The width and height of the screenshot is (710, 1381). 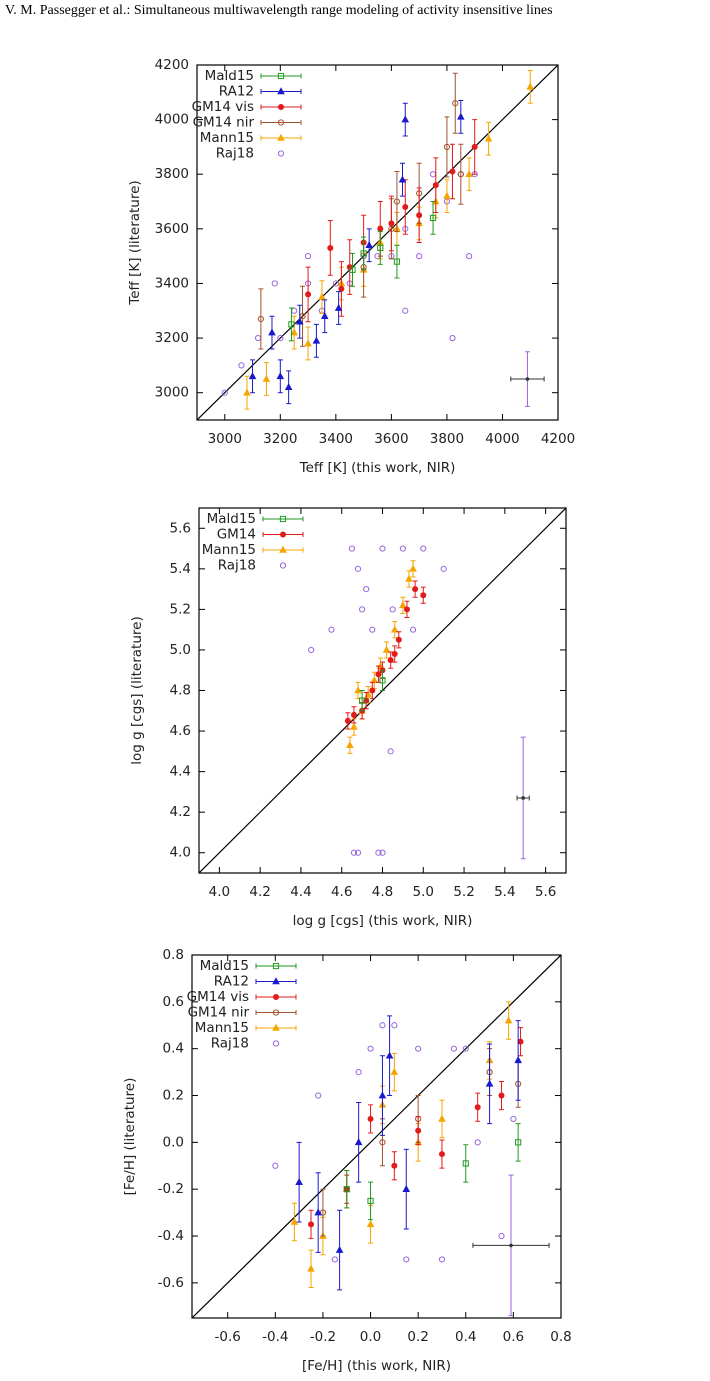 I want to click on x-tick-label: 0.0, so click(x=370, y=1337).